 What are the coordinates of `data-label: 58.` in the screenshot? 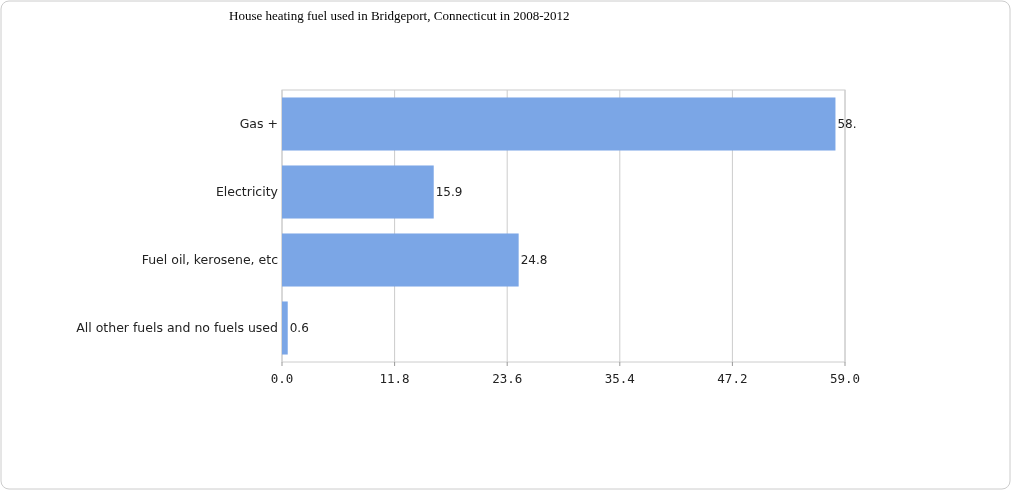 It's located at (847, 123).